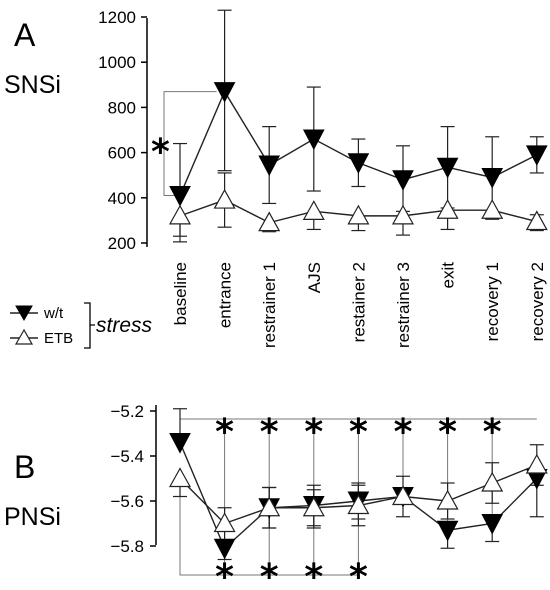  Describe the element at coordinates (124, 325) in the screenshot. I see `legend-group-label: stress` at that location.